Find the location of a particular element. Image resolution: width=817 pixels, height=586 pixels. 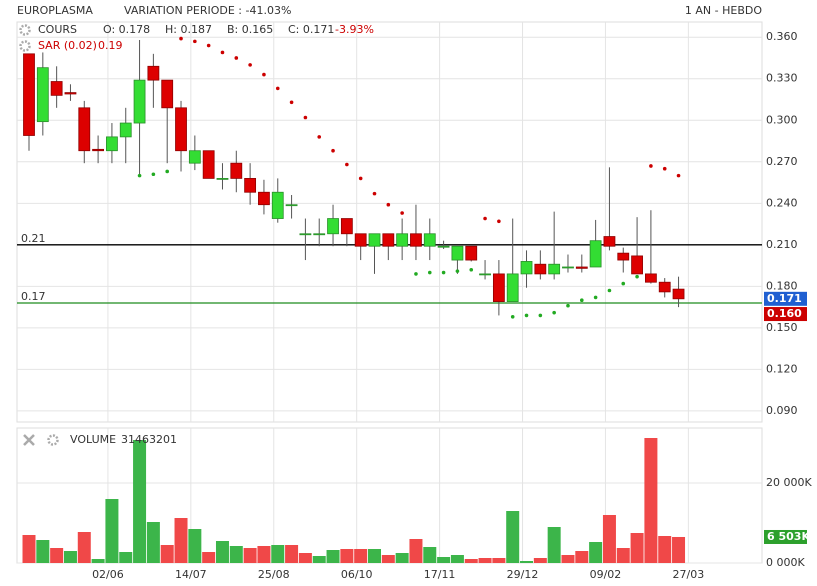

close-icon is located at coordinates (29, 440).